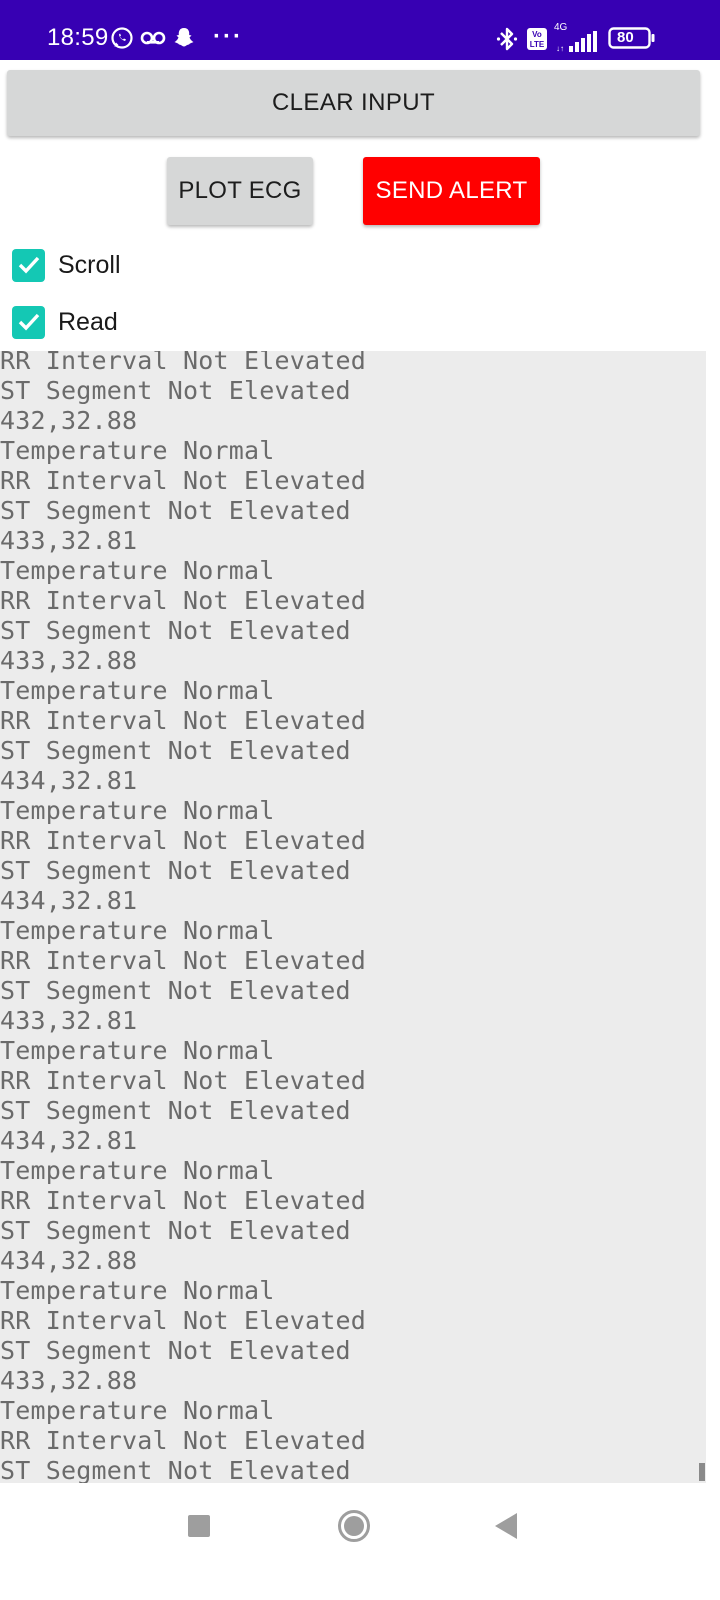  What do you see at coordinates (506, 1528) in the screenshot?
I see `back-triangle-icon` at bounding box center [506, 1528].